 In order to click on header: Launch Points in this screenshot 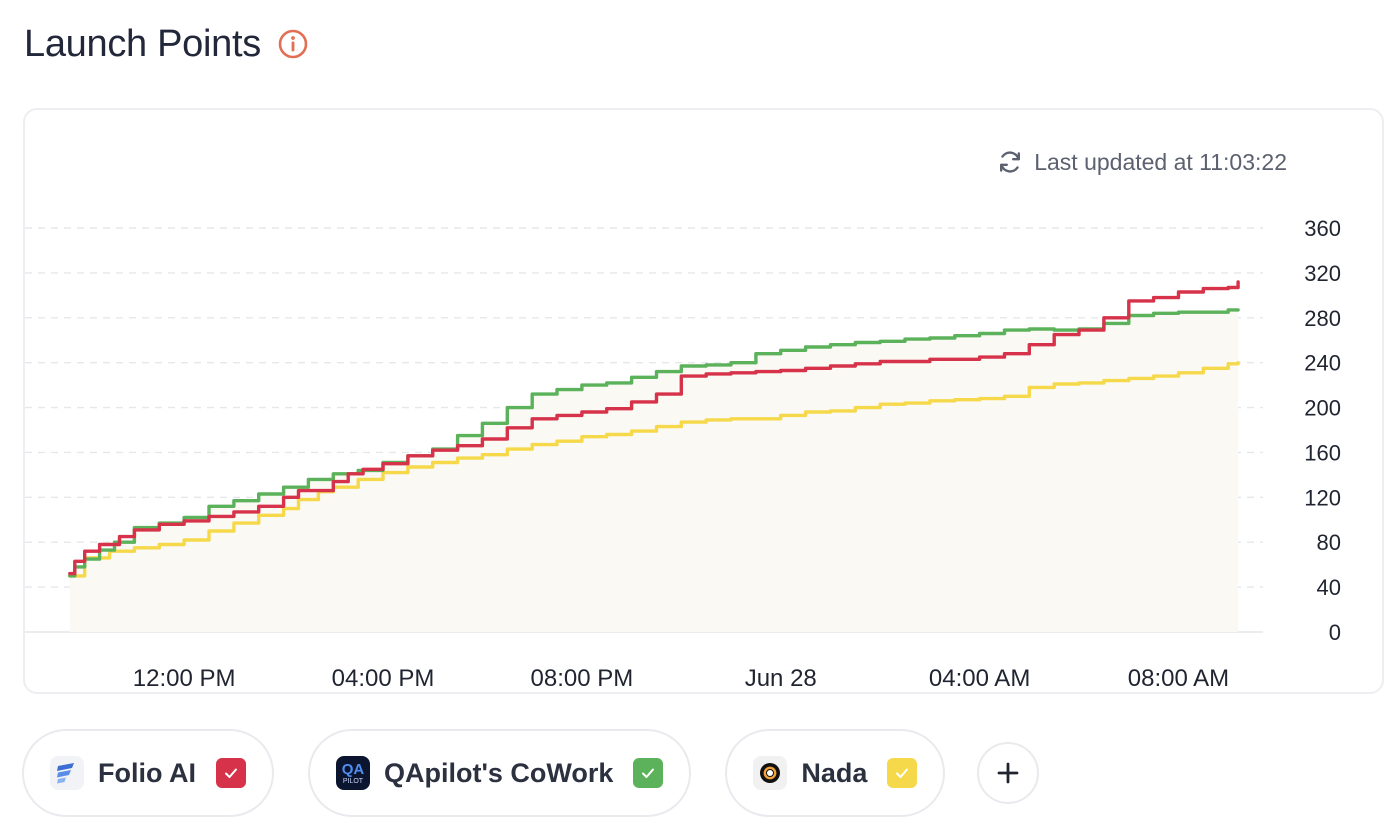, I will do `click(166, 44)`.